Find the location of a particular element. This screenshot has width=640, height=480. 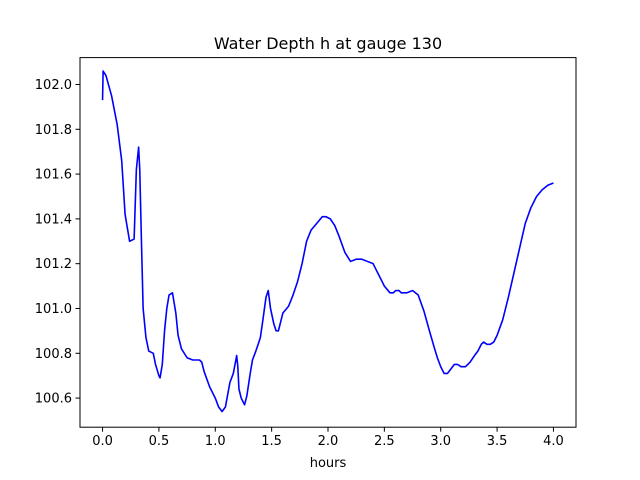

y-tick-label: 101.0 is located at coordinates (53, 309).